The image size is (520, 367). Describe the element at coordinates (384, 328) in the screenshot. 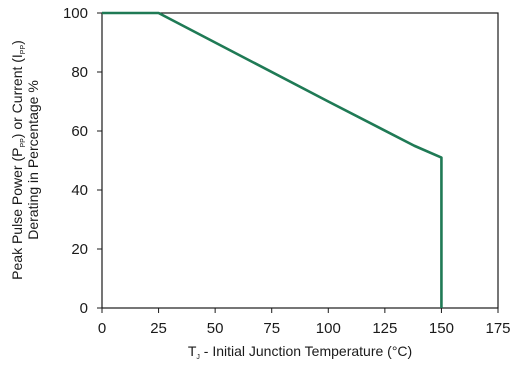

I see `x-tick-label: 125` at that location.